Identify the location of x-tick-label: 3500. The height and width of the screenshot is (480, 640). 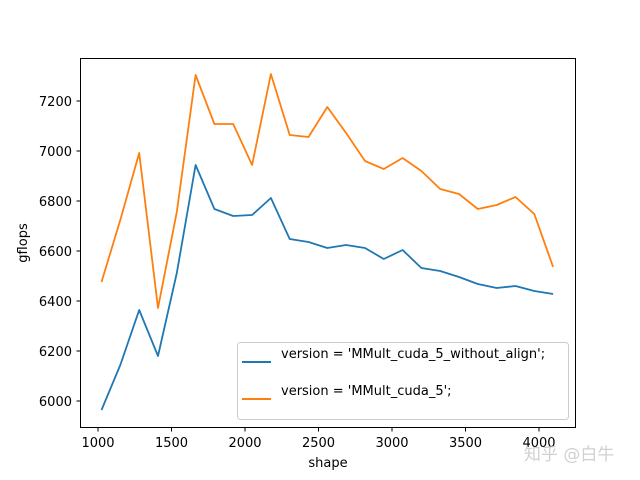
(465, 443).